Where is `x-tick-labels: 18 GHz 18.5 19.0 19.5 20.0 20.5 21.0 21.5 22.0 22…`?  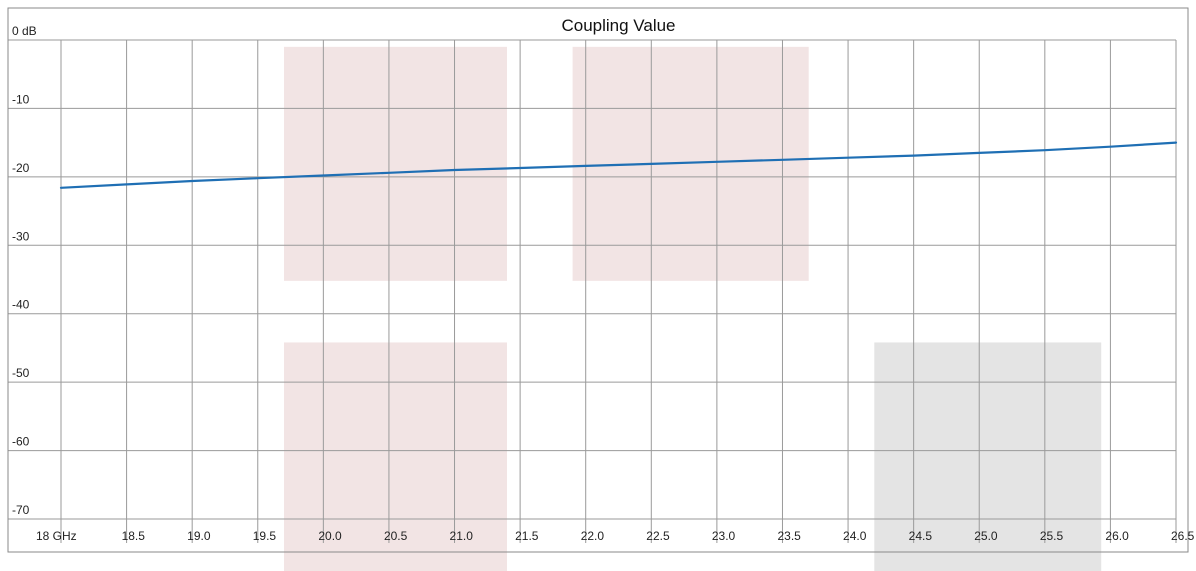
x-tick-labels: 18 GHz 18.5 19.0 19.5 20.0 20.5 21.0 21.5 22.0 22… is located at coordinates (615, 536).